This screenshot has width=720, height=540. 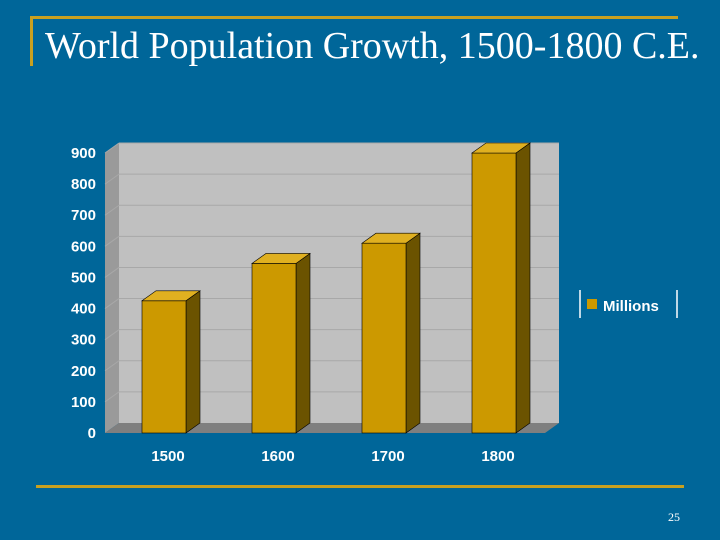 I want to click on slide-title: World Population Growth, 1500-1800 C.E., so click(x=372, y=46).